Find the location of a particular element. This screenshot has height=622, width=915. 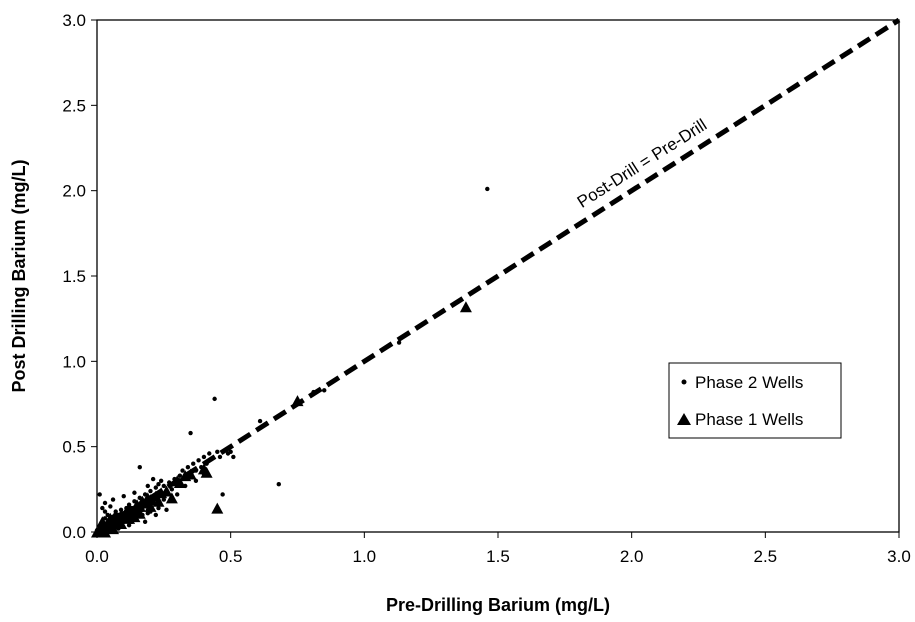

x-axis-title: Pre-Drilling Barium (mg/L) is located at coordinates (498, 605).